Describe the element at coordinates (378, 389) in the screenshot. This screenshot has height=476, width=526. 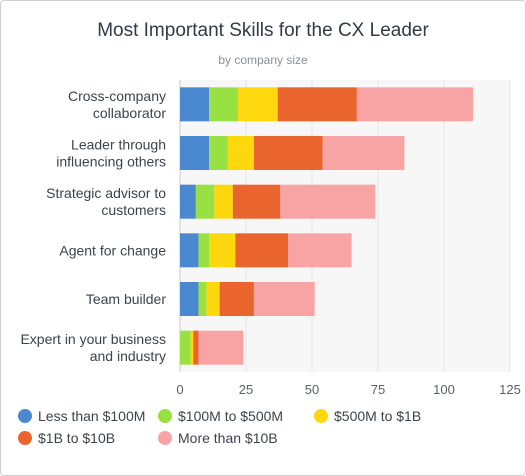
I see `x-tick-label: 75` at that location.